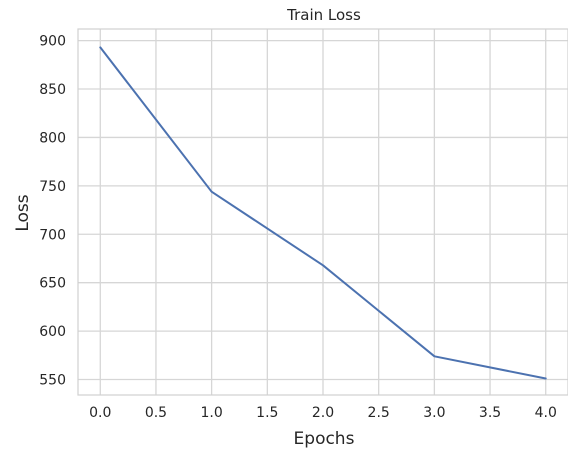  Describe the element at coordinates (490, 413) in the screenshot. I see `x-tick-label: 3.5` at that location.